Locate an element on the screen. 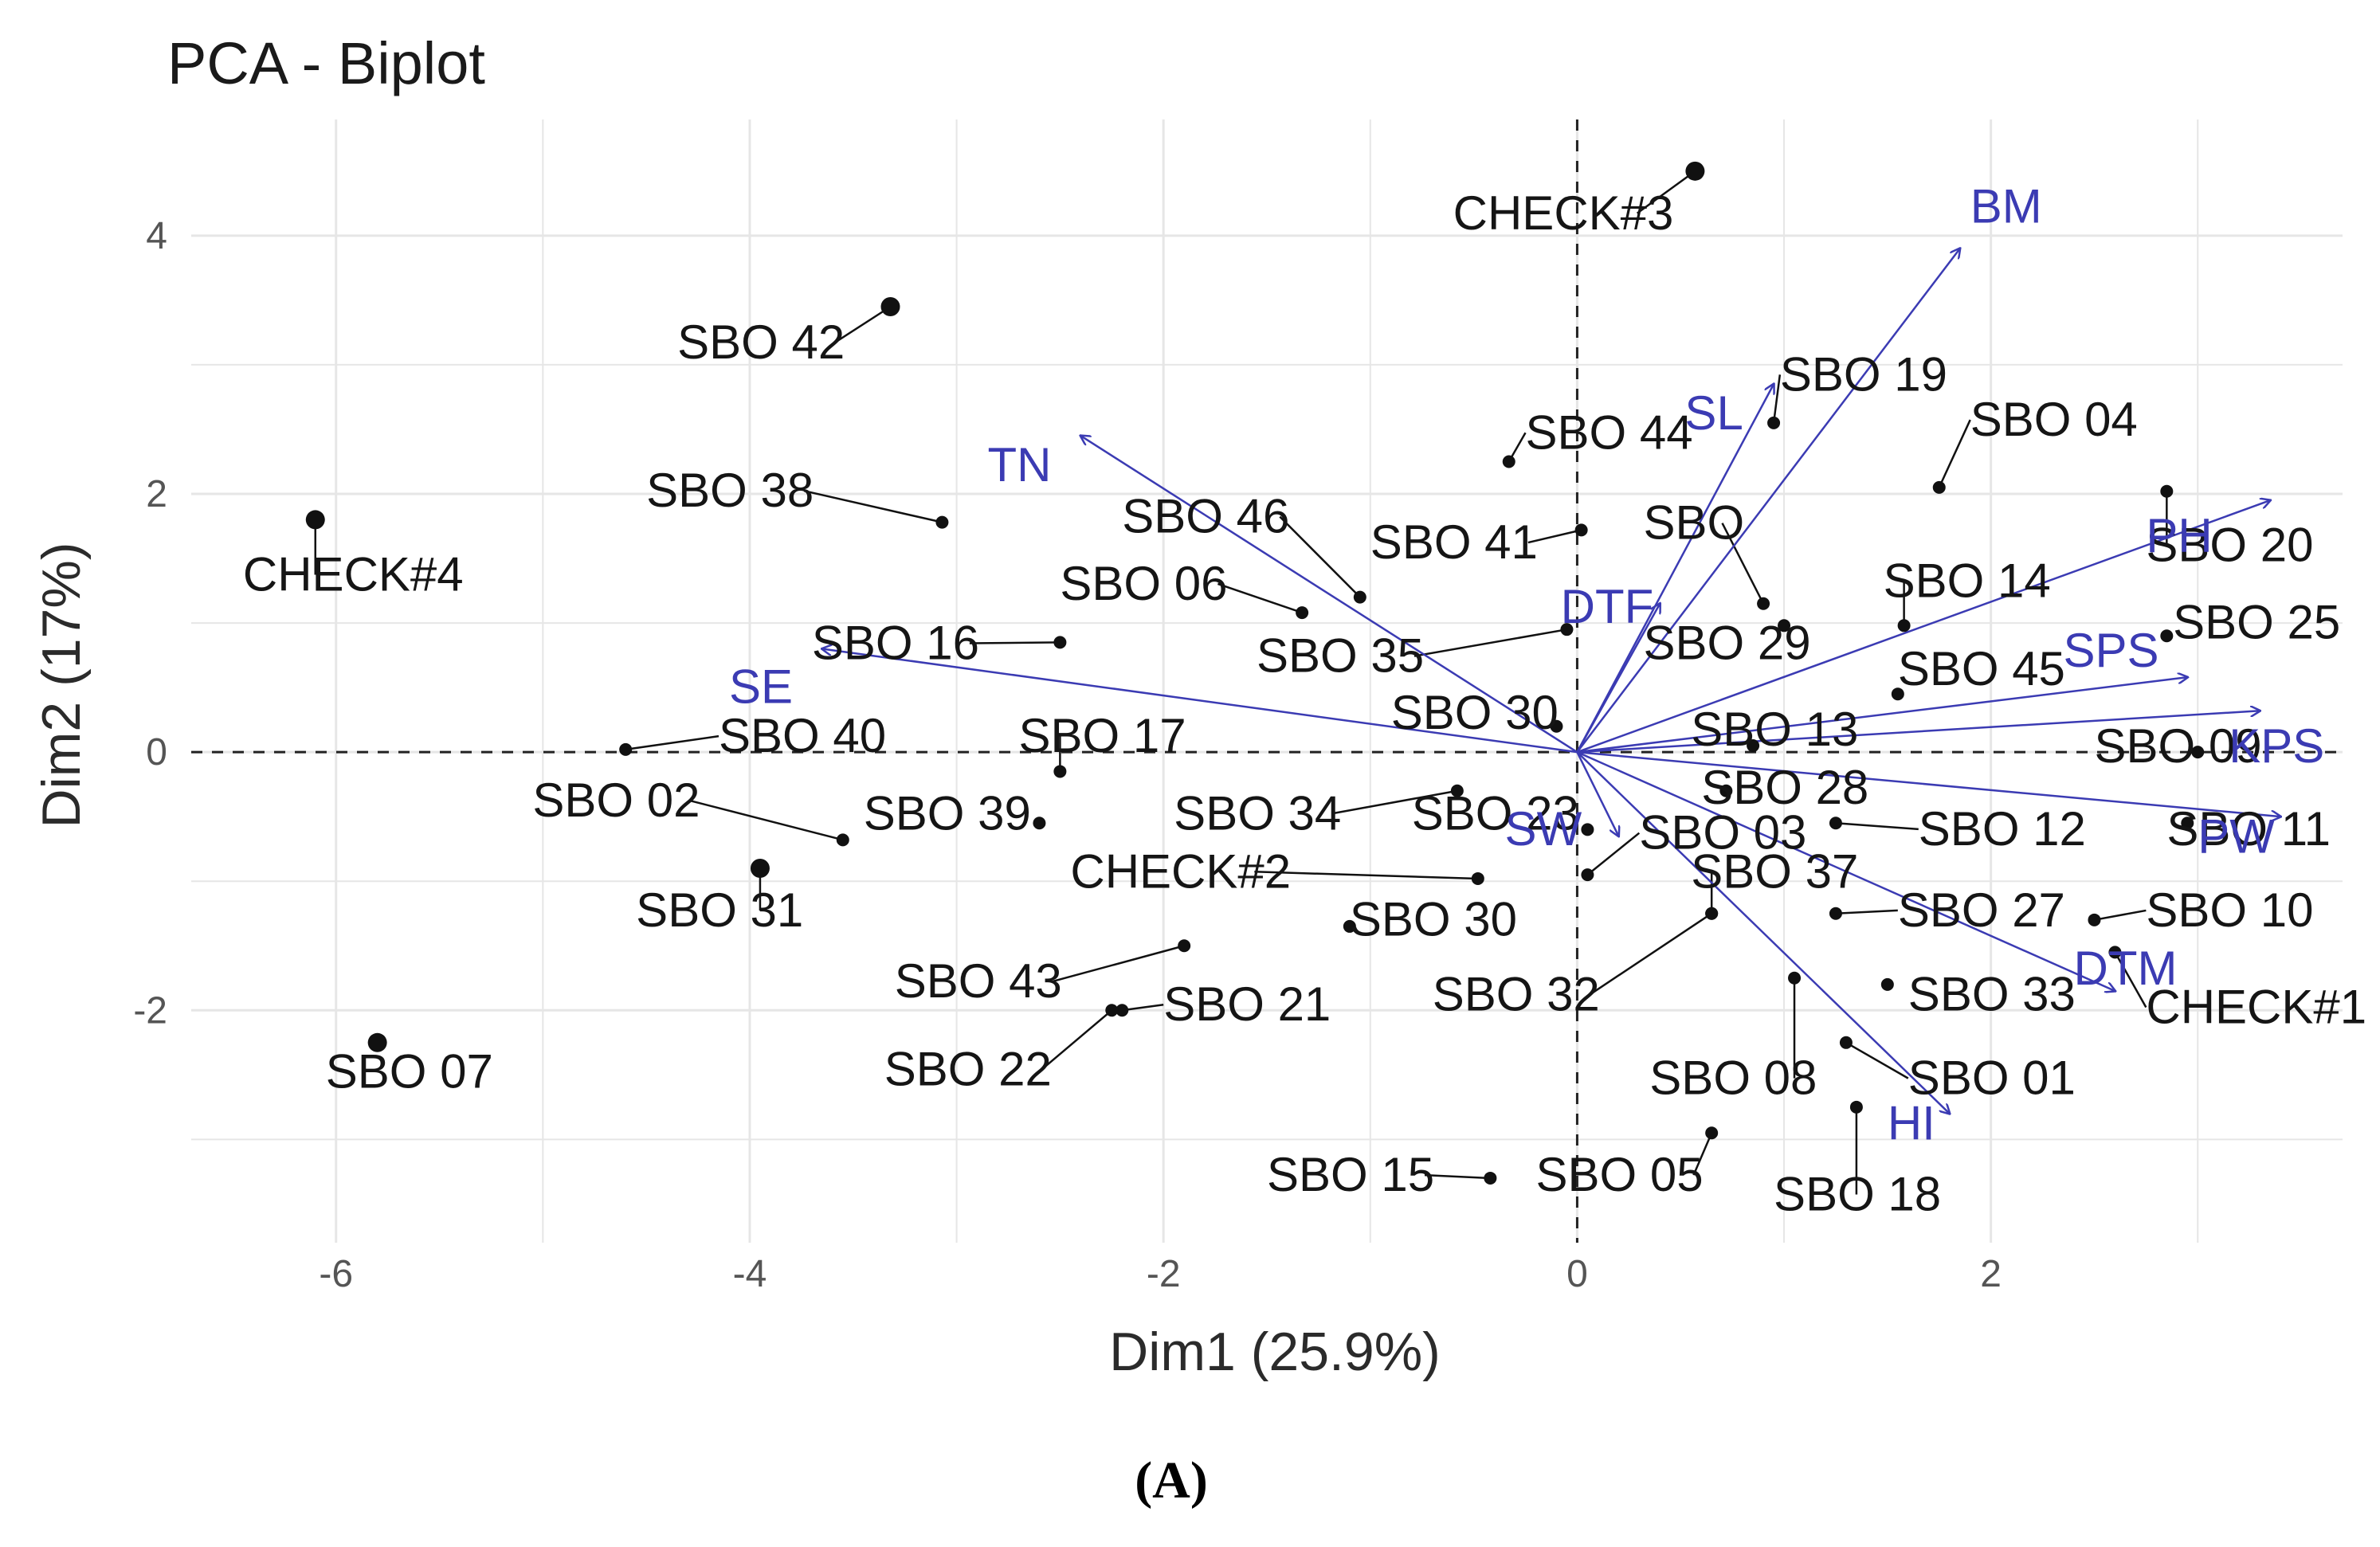 The width and height of the screenshot is (2380, 1547). x-tick-label: 2 is located at coordinates (1991, 1274).